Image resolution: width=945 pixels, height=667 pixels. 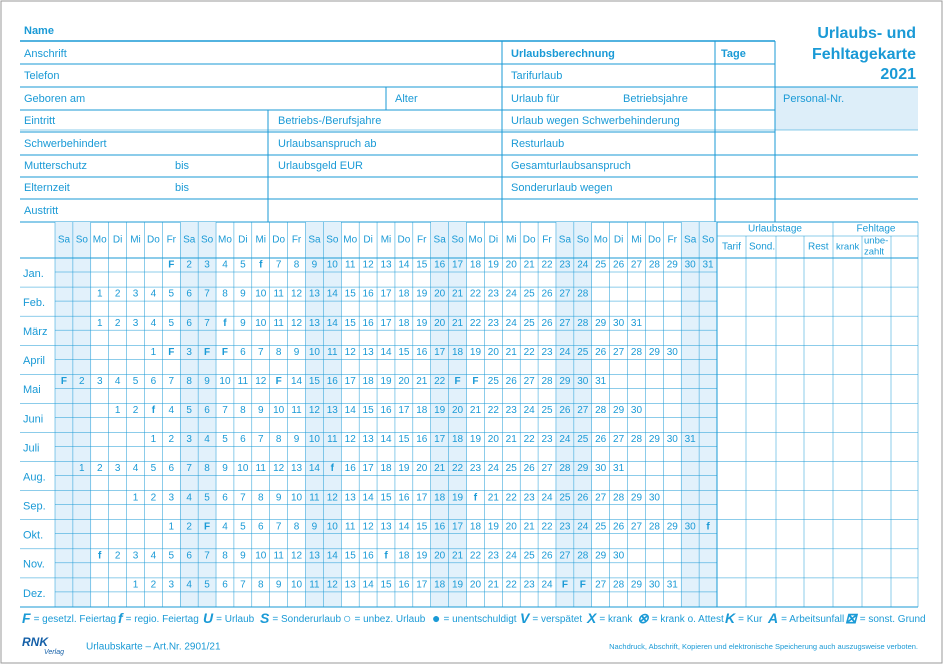 I want to click on field-label: Schwerbehindert, so click(x=65, y=144).